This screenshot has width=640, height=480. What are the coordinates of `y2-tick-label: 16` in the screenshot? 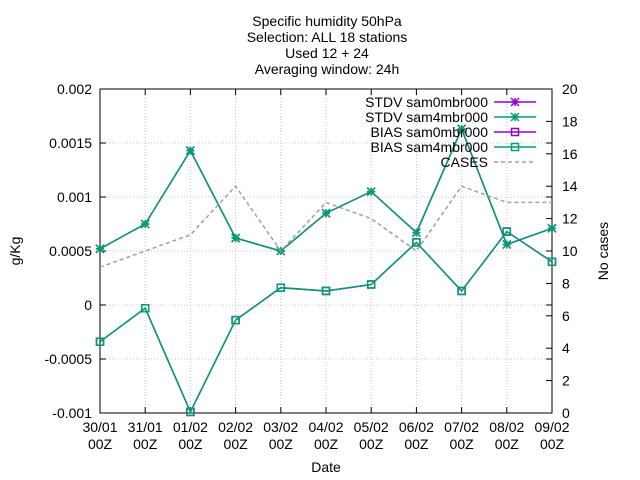 It's located at (570, 154).